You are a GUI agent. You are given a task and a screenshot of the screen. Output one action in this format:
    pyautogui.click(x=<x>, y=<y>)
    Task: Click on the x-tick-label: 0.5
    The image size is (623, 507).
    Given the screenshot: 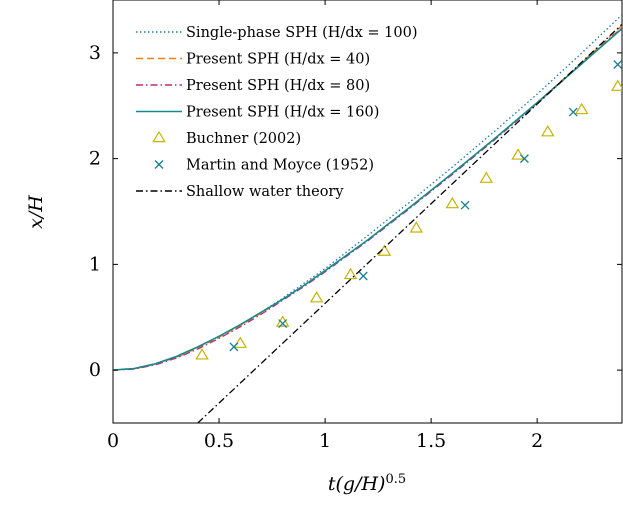 What is the action you would take?
    pyautogui.click(x=219, y=441)
    